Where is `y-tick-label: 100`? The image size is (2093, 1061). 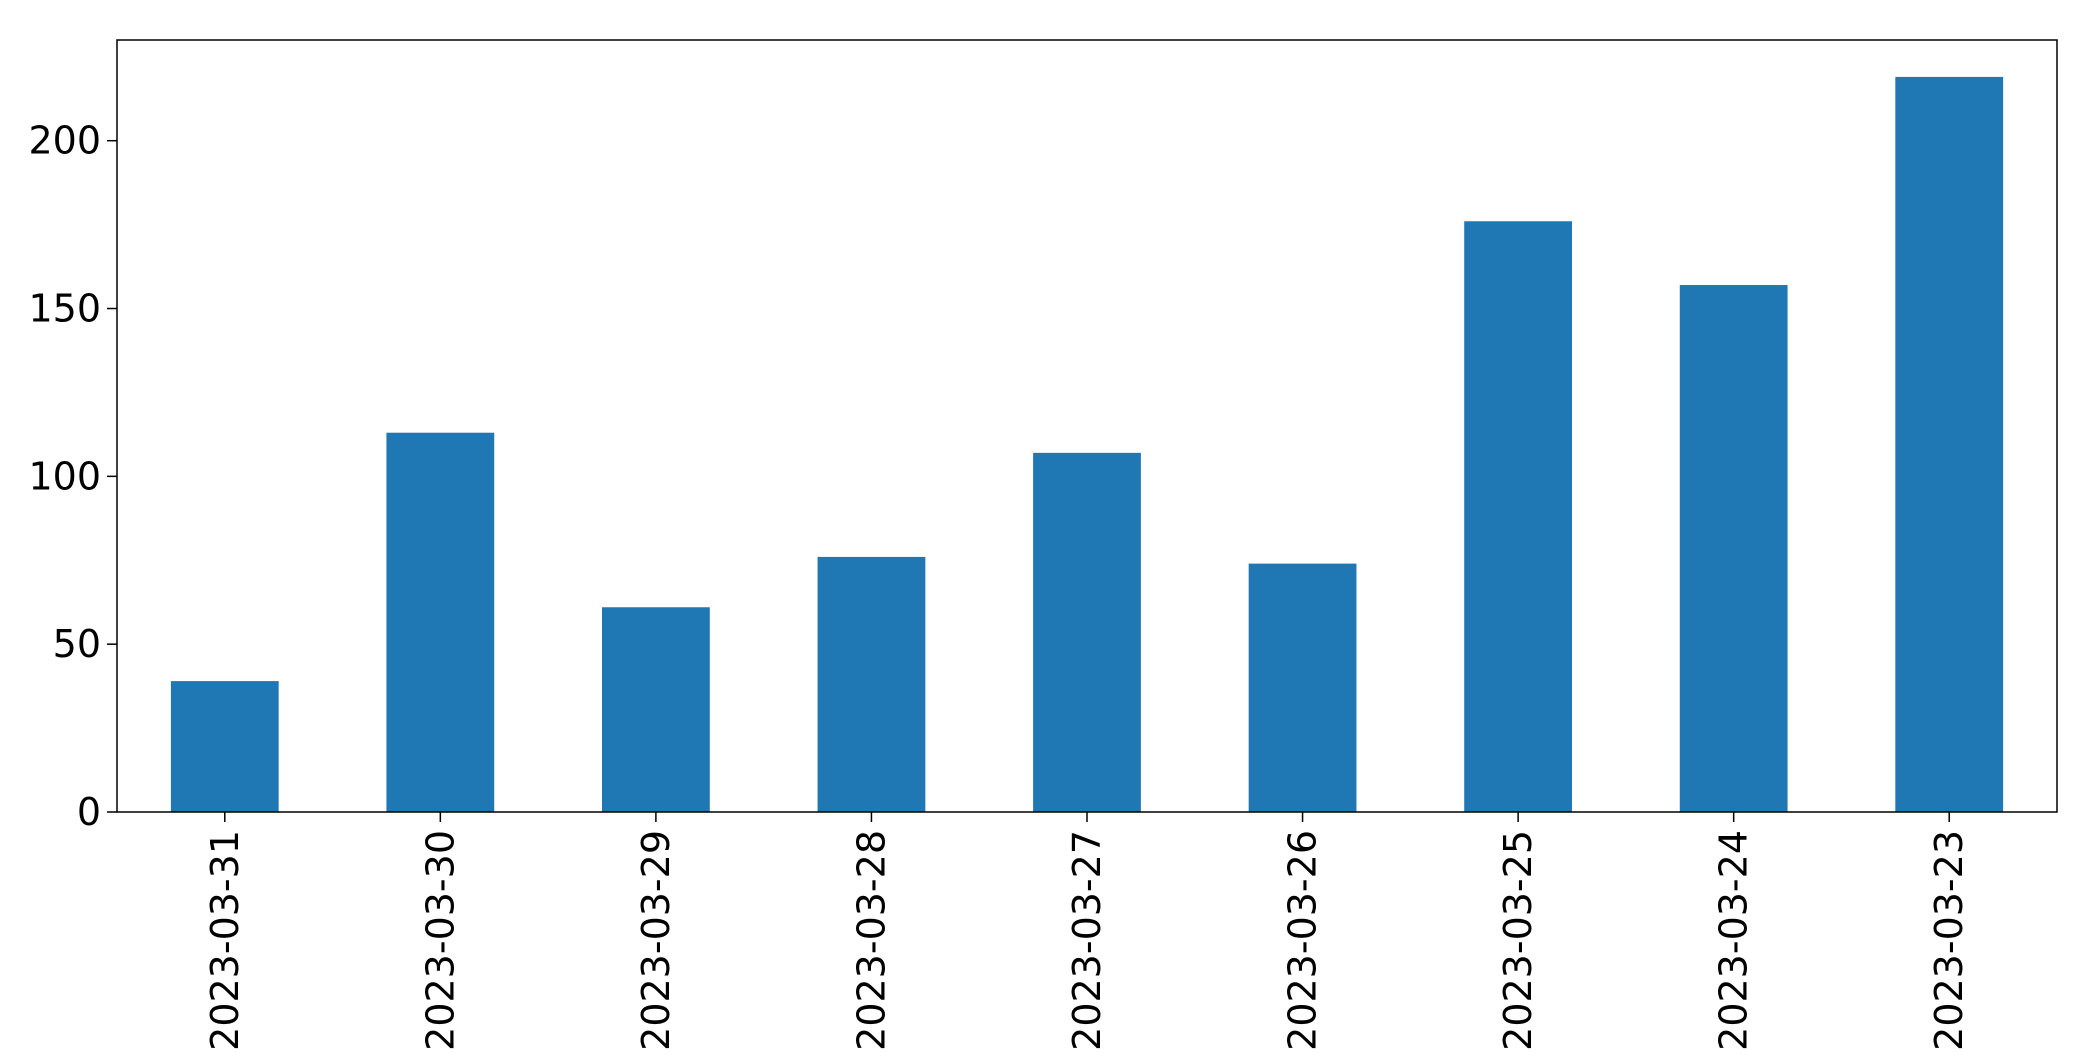 y-tick-label: 100 is located at coordinates (64, 476).